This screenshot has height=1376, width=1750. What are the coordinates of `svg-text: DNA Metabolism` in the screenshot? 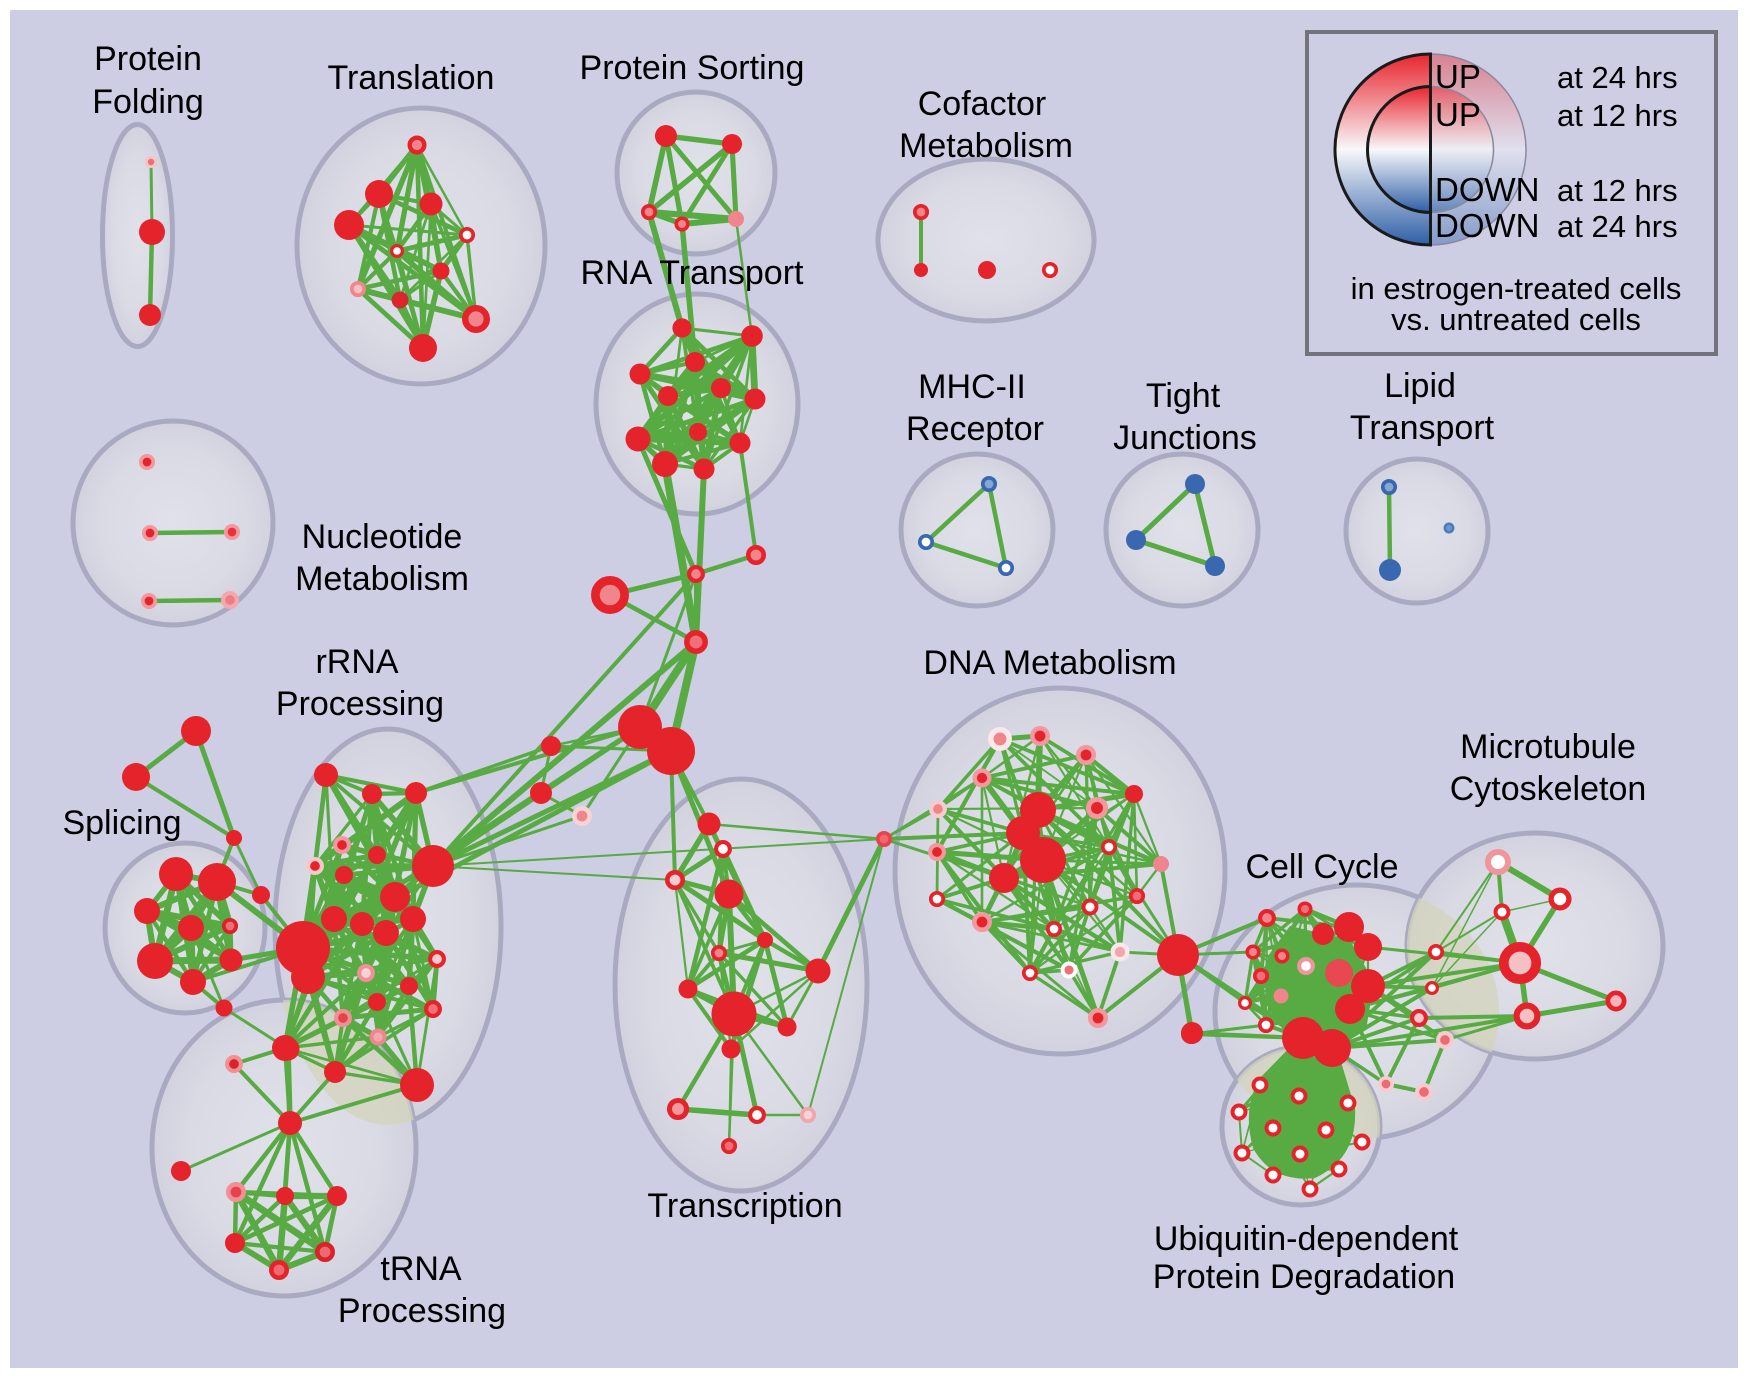 It's located at (1049, 663).